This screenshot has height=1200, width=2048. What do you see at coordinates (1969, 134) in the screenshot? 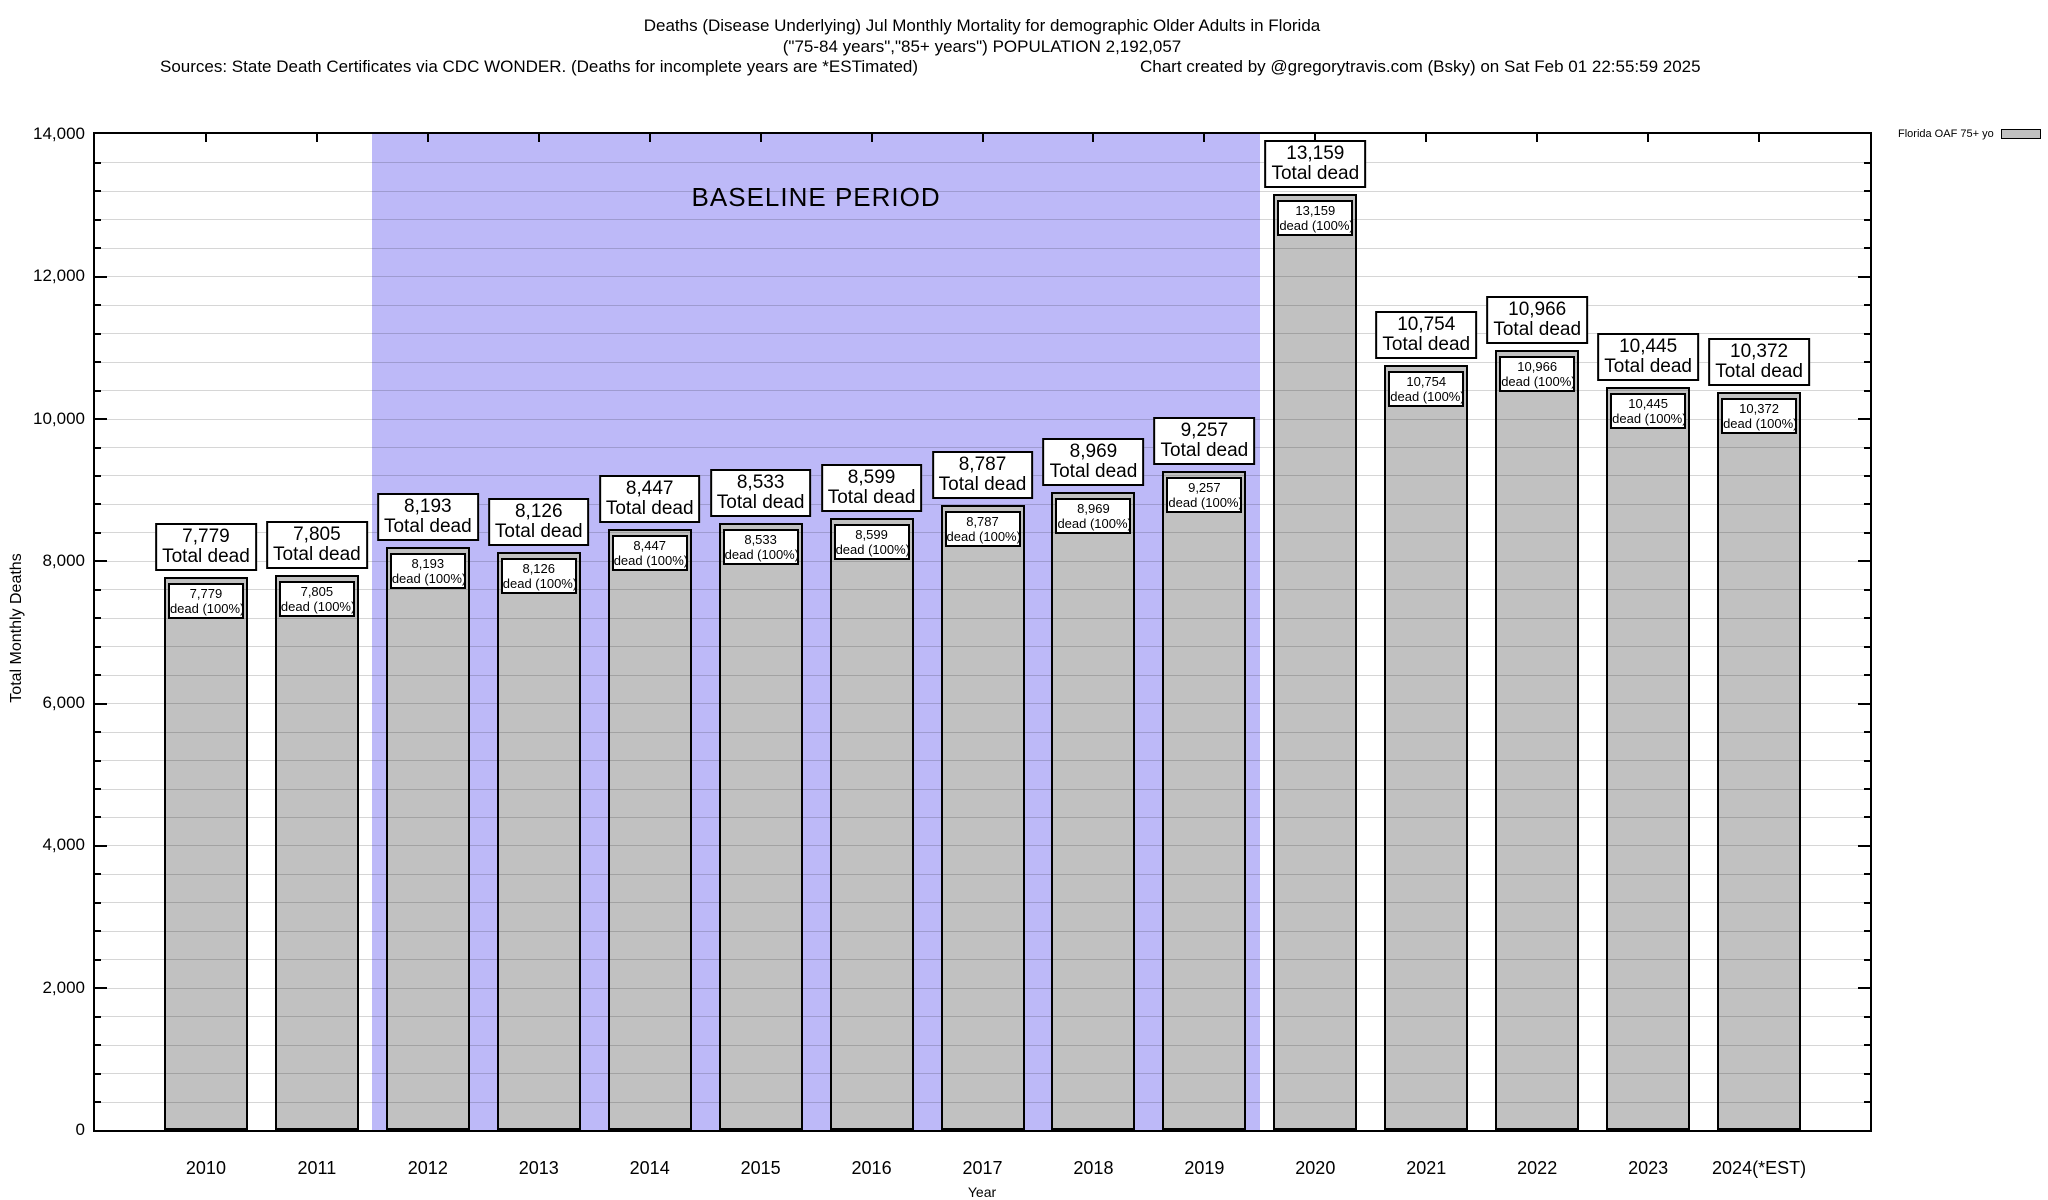
I see `legend: Florida OAF 75+ yo` at bounding box center [1969, 134].